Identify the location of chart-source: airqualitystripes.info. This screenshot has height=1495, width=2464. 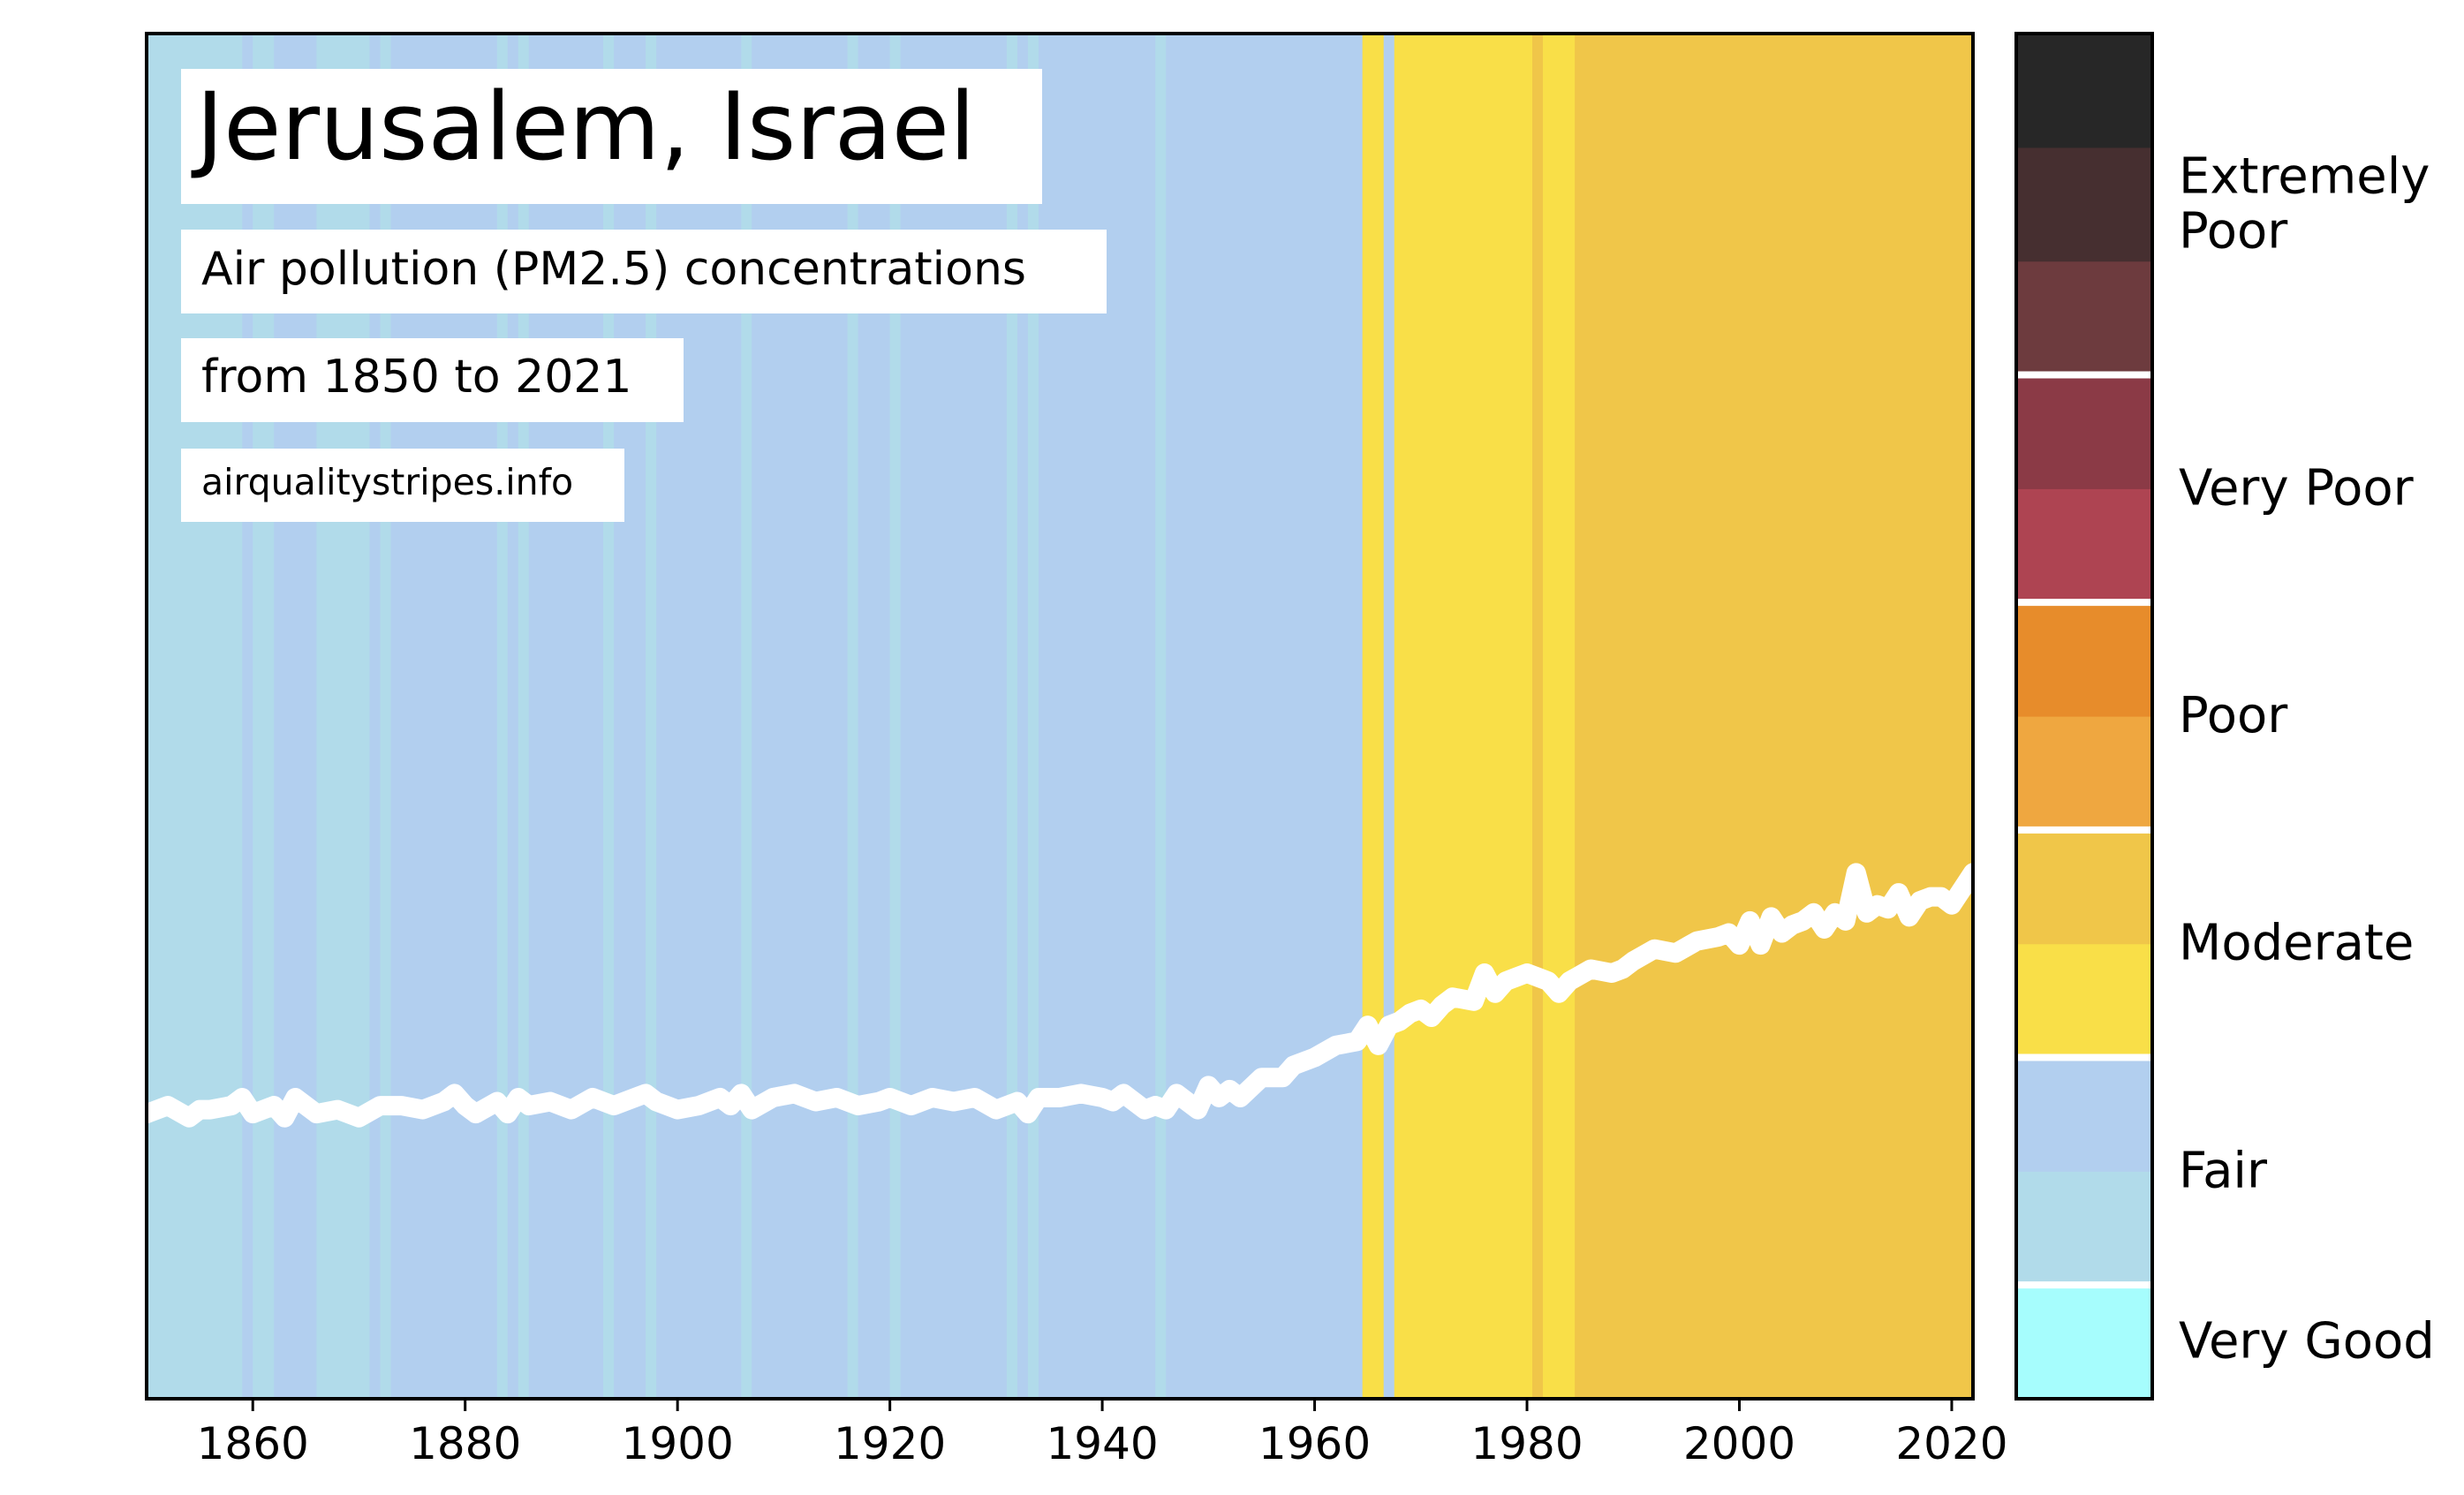
(387, 482).